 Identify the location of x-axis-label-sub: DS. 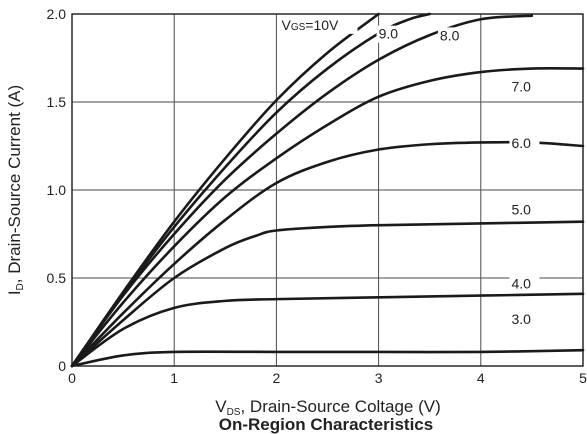
(234, 412).